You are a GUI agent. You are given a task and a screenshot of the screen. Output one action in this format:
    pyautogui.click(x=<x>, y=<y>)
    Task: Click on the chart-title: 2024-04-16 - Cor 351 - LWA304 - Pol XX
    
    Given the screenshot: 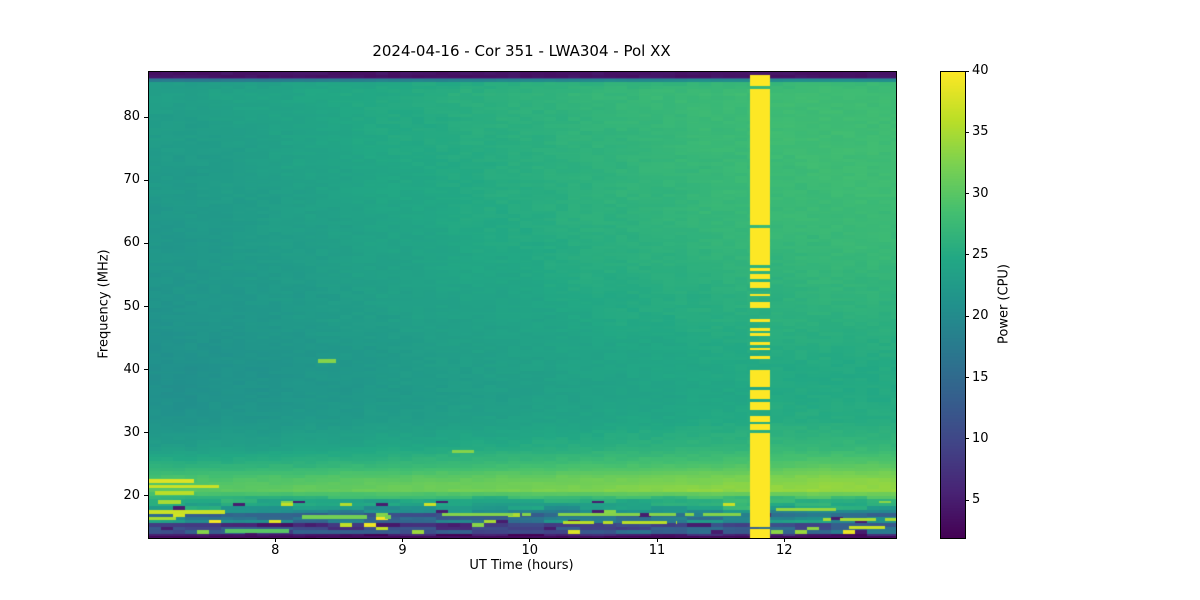 What is the action you would take?
    pyautogui.click(x=521, y=51)
    